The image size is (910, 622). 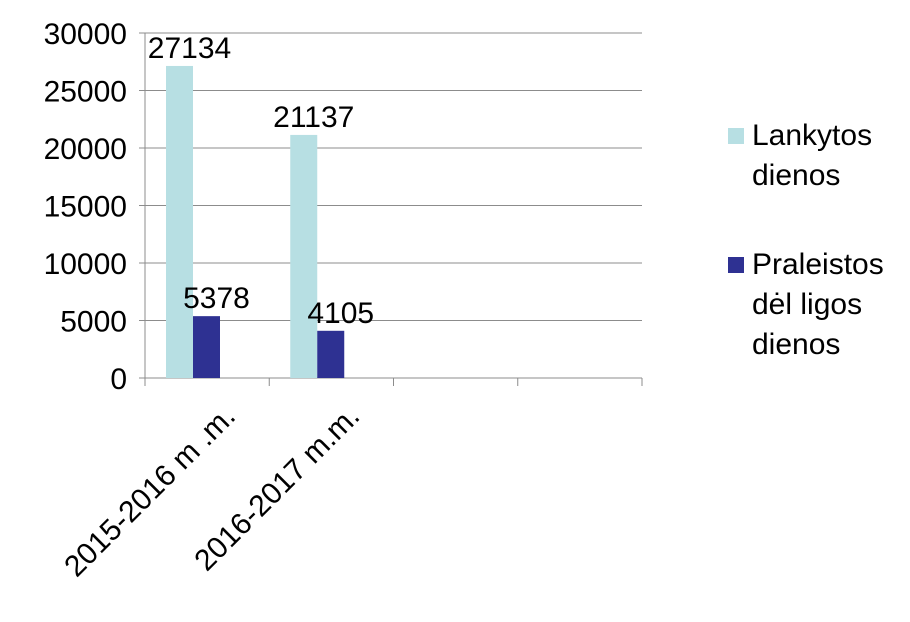 I want to click on data-label: 27134, so click(x=189, y=48).